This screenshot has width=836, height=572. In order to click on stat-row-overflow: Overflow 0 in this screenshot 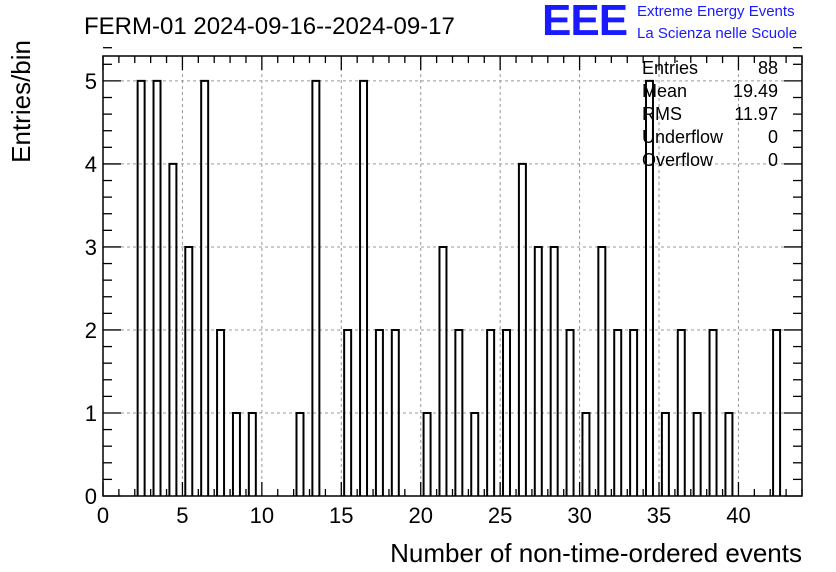, I will do `click(710, 161)`.